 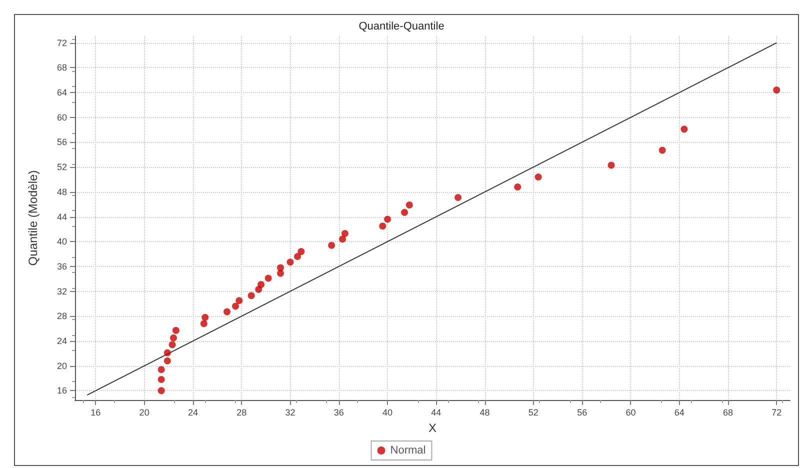 What do you see at coordinates (387, 413) in the screenshot?
I see `x-tick-label: 40` at bounding box center [387, 413].